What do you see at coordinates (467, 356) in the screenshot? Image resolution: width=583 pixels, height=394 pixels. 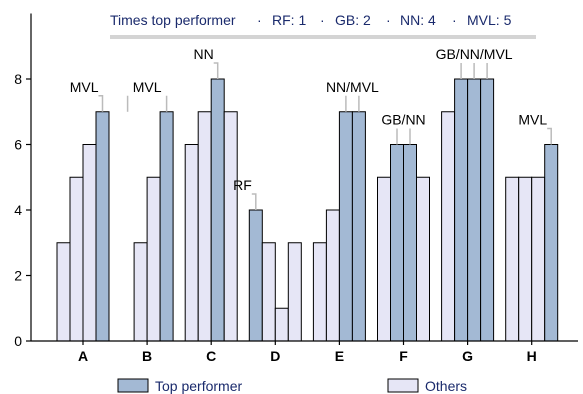 I see `x-tick-label-g: G` at bounding box center [467, 356].